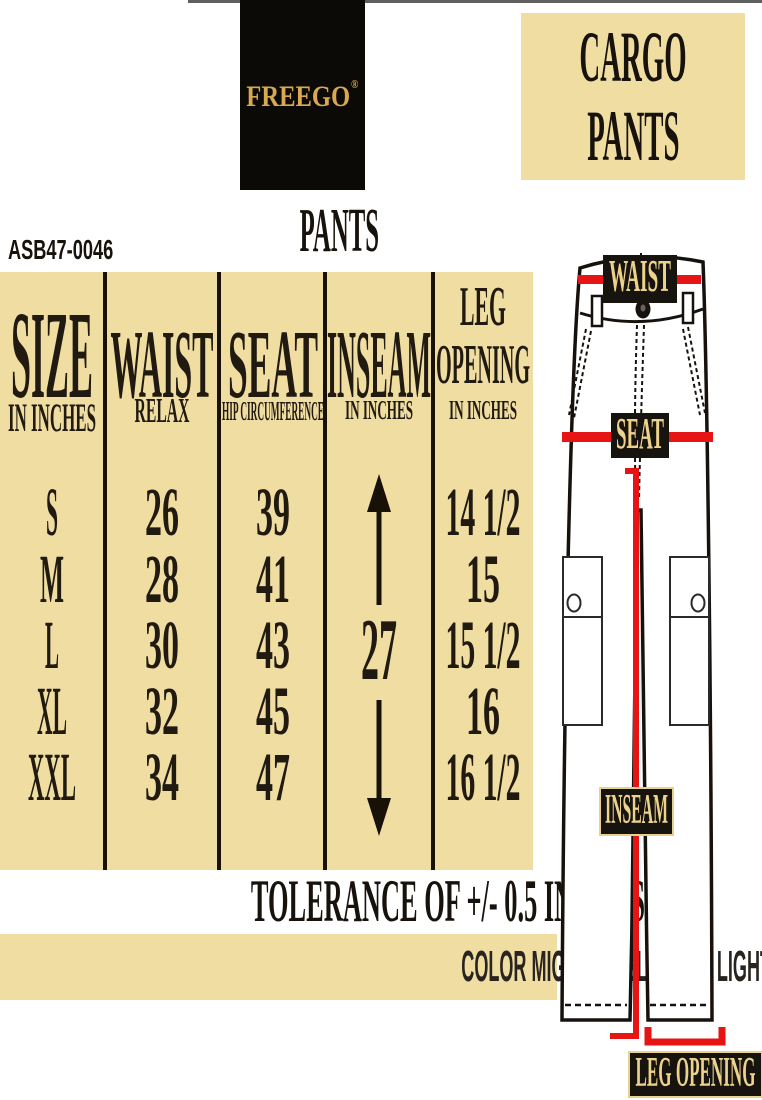 This screenshot has width=762, height=1100. Describe the element at coordinates (52, 645) in the screenshot. I see `cell-size: L` at that location.